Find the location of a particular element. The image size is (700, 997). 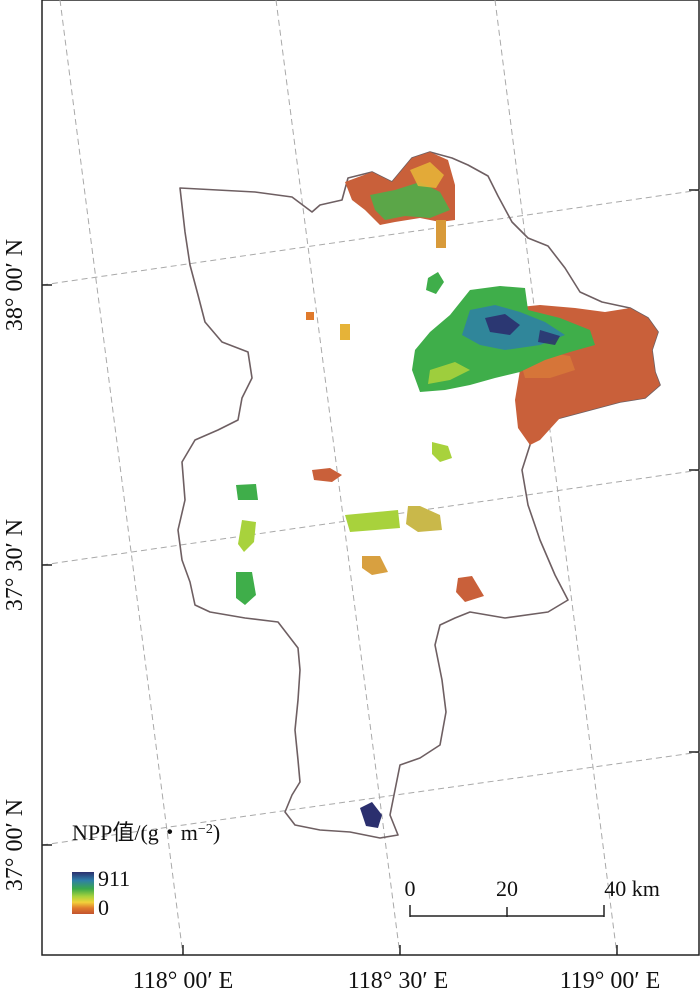

npp-patch-north-green is located at coordinates (410, 201).